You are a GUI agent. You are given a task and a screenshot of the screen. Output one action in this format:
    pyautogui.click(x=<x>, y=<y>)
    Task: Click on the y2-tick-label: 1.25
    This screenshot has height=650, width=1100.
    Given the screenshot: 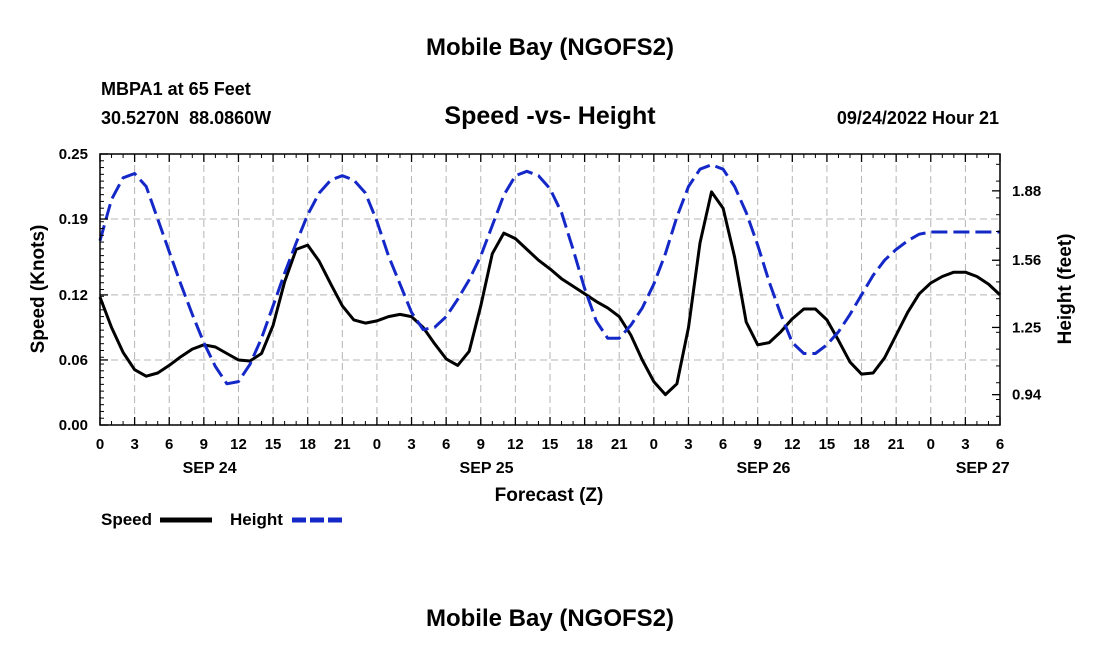 What is the action you would take?
    pyautogui.click(x=1026, y=327)
    